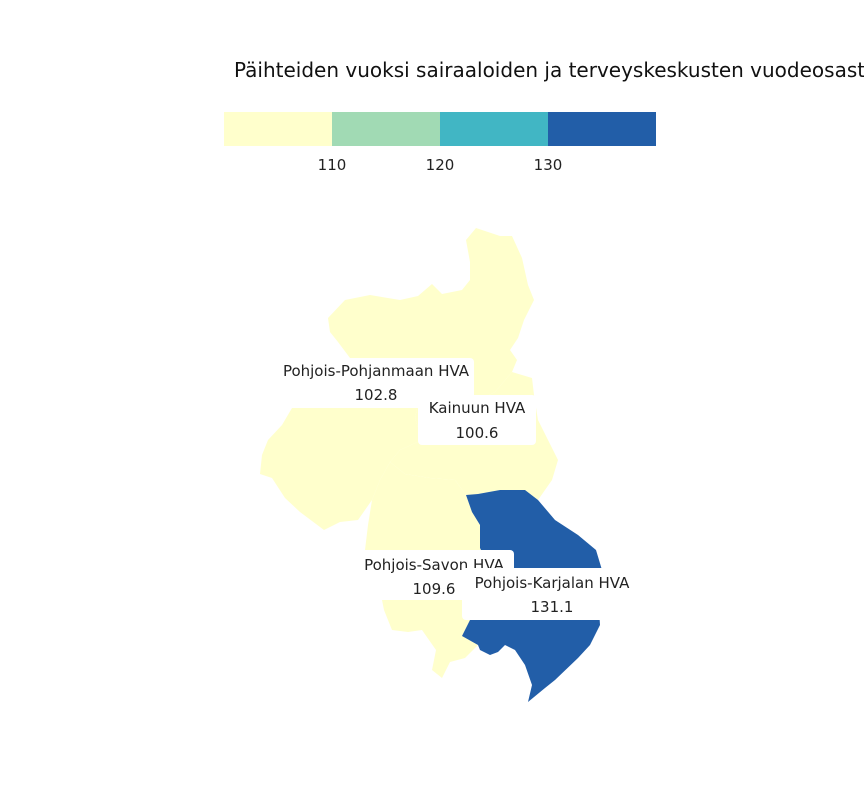 This screenshot has height=792, width=864. What do you see at coordinates (477, 408) in the screenshot?
I see `region-name-label: Kainuun HVA` at bounding box center [477, 408].